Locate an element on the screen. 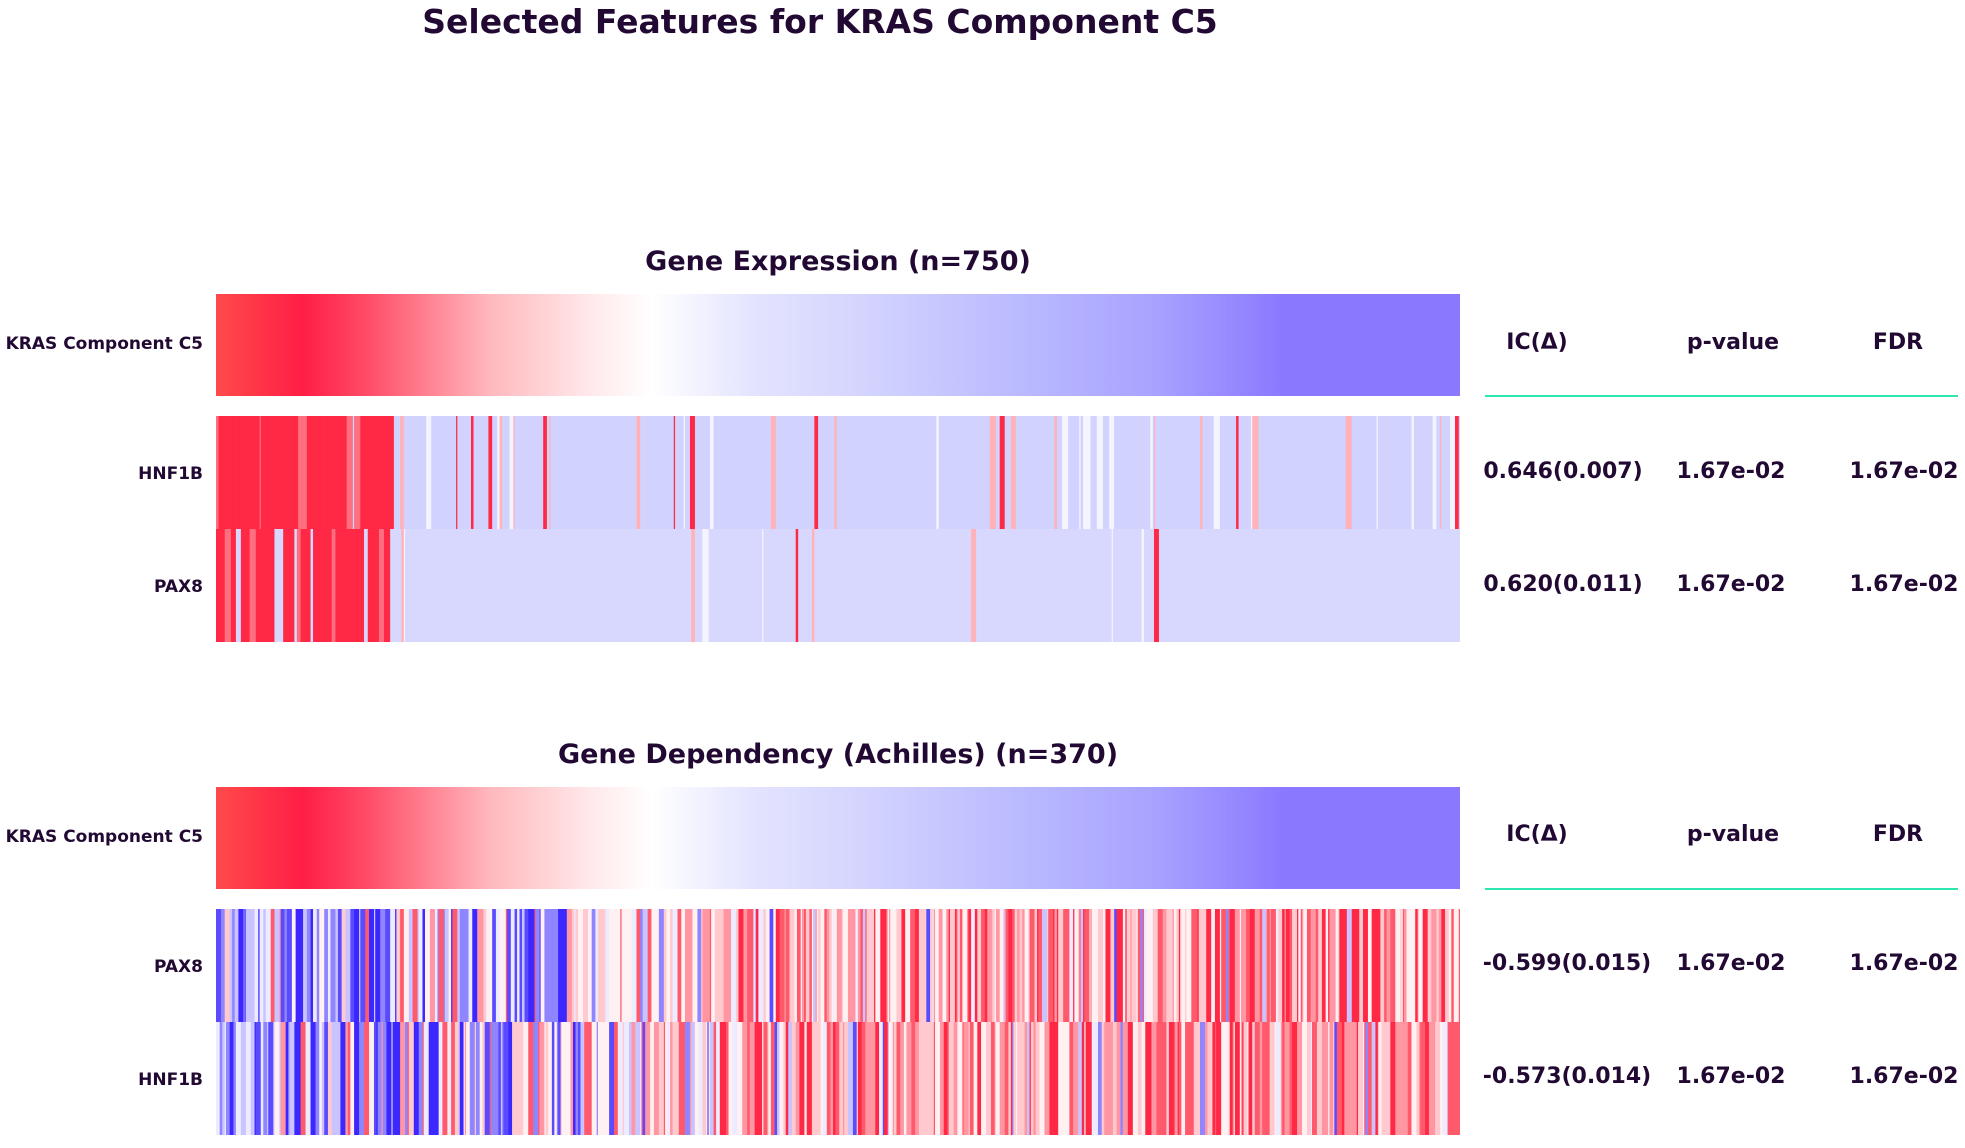 The width and height of the screenshot is (1965, 1148). fdr-expression-1: 1.67e-02 is located at coordinates (1901, 471).